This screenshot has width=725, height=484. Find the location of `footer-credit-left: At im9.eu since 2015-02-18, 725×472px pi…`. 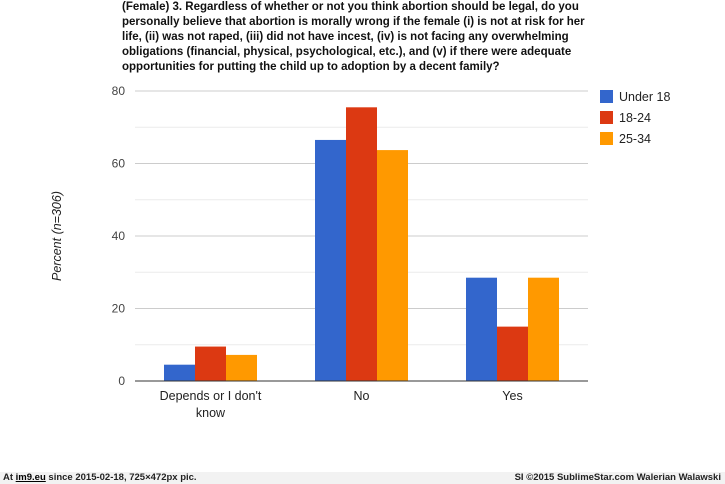

footer-credit-left: At im9.eu since 2015-02-18, 725×472px pi… is located at coordinates (100, 477).